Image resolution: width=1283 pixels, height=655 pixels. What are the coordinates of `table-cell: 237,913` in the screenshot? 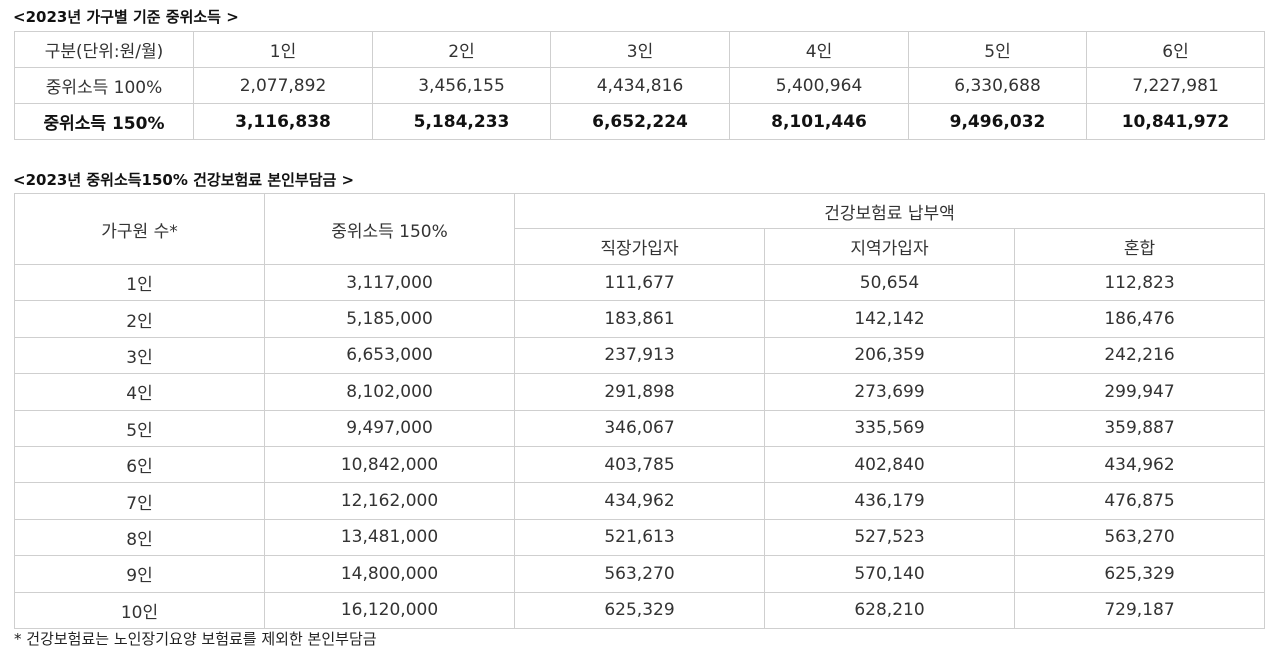 It's located at (639, 355).